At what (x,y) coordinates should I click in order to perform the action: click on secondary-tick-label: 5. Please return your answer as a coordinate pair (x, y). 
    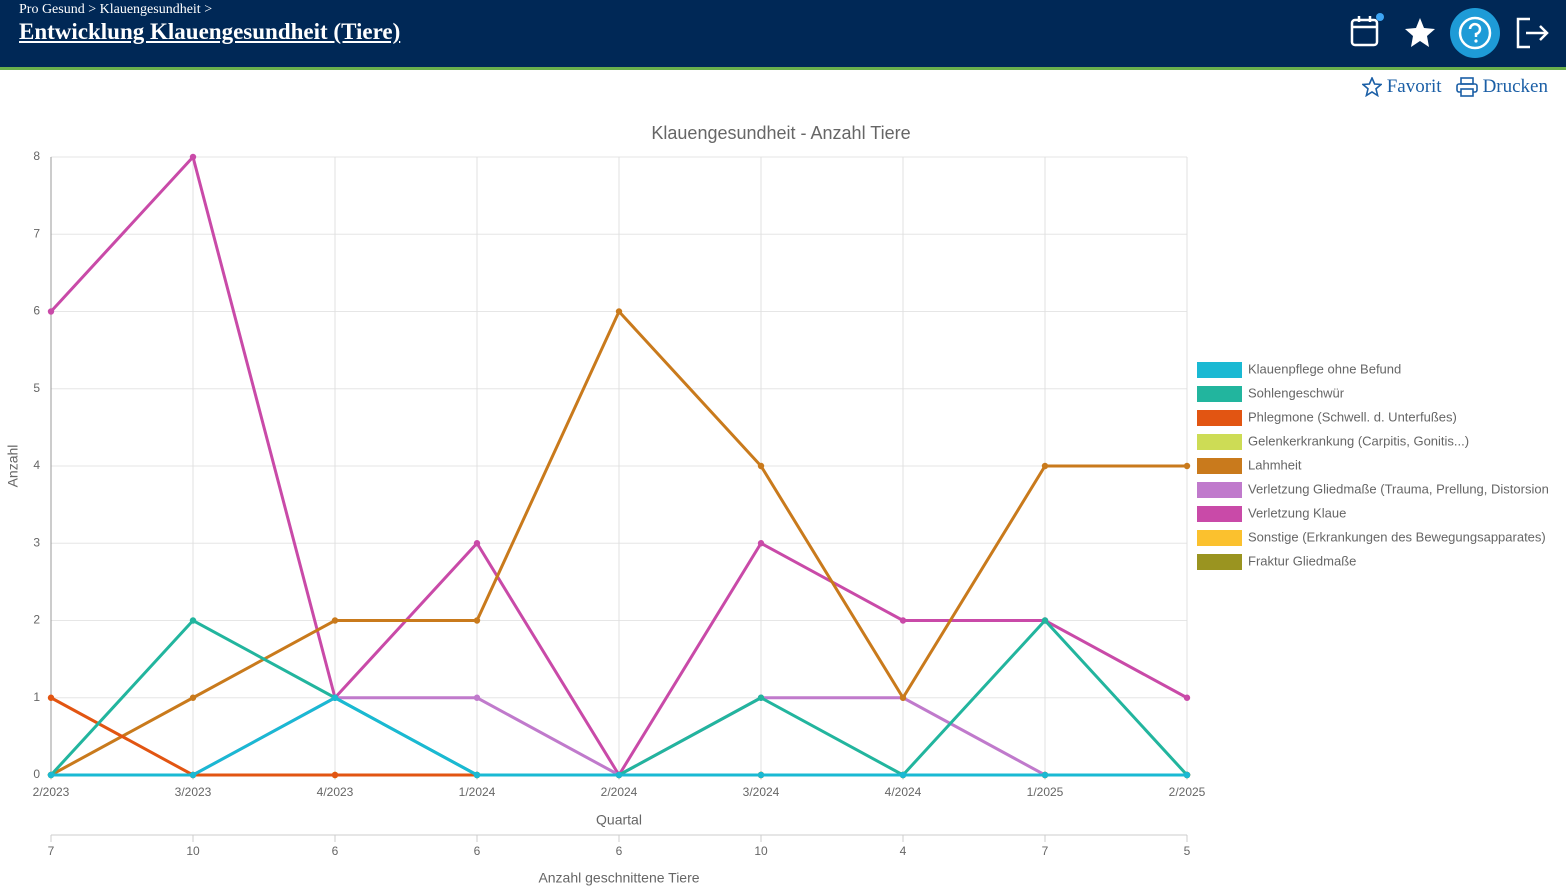
    Looking at the image, I should click on (1187, 851).